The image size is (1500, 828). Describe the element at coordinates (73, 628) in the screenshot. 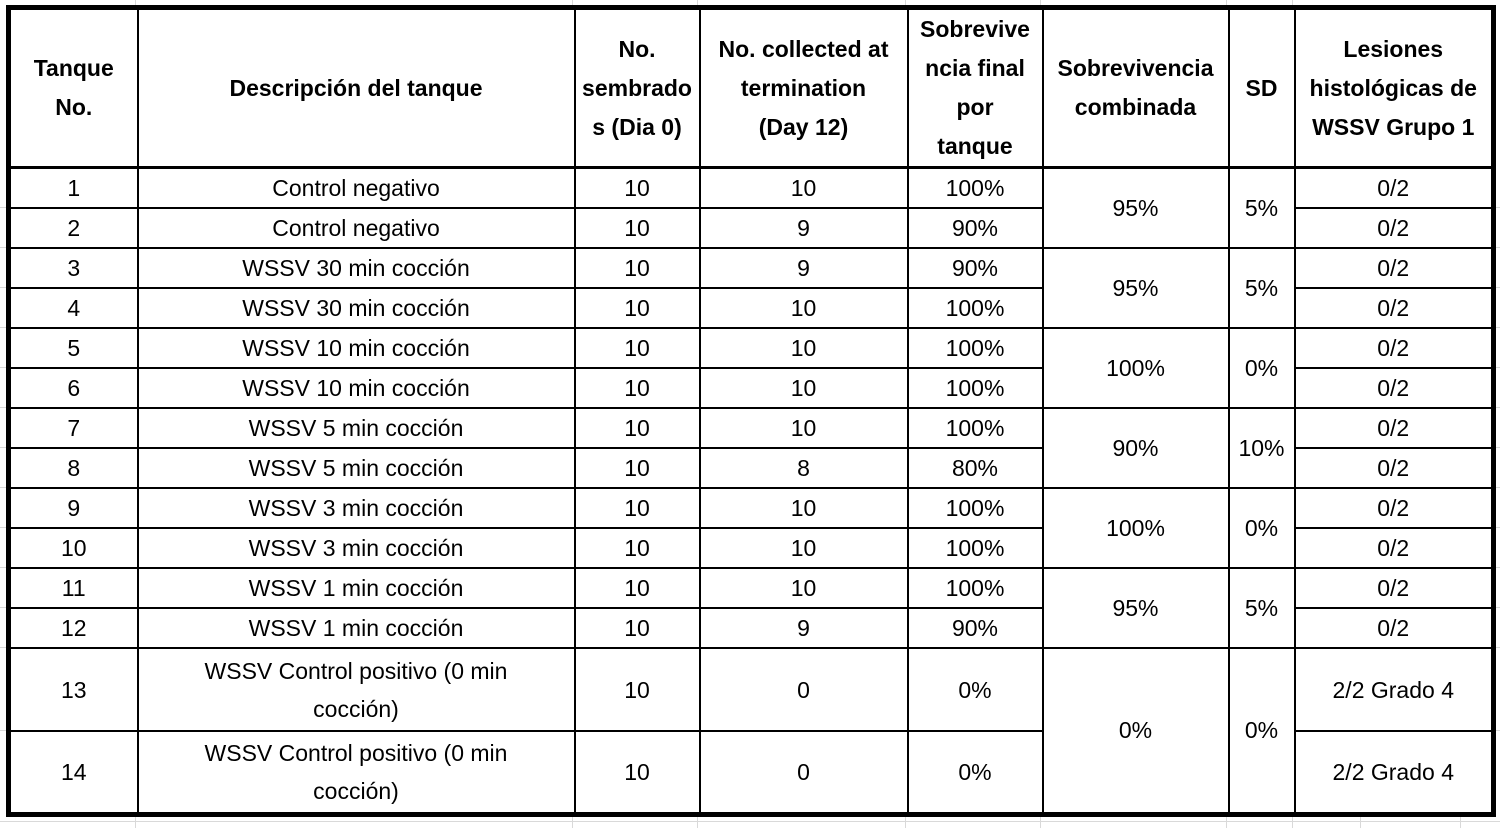

I see `cell-tank-no: 12` at that location.